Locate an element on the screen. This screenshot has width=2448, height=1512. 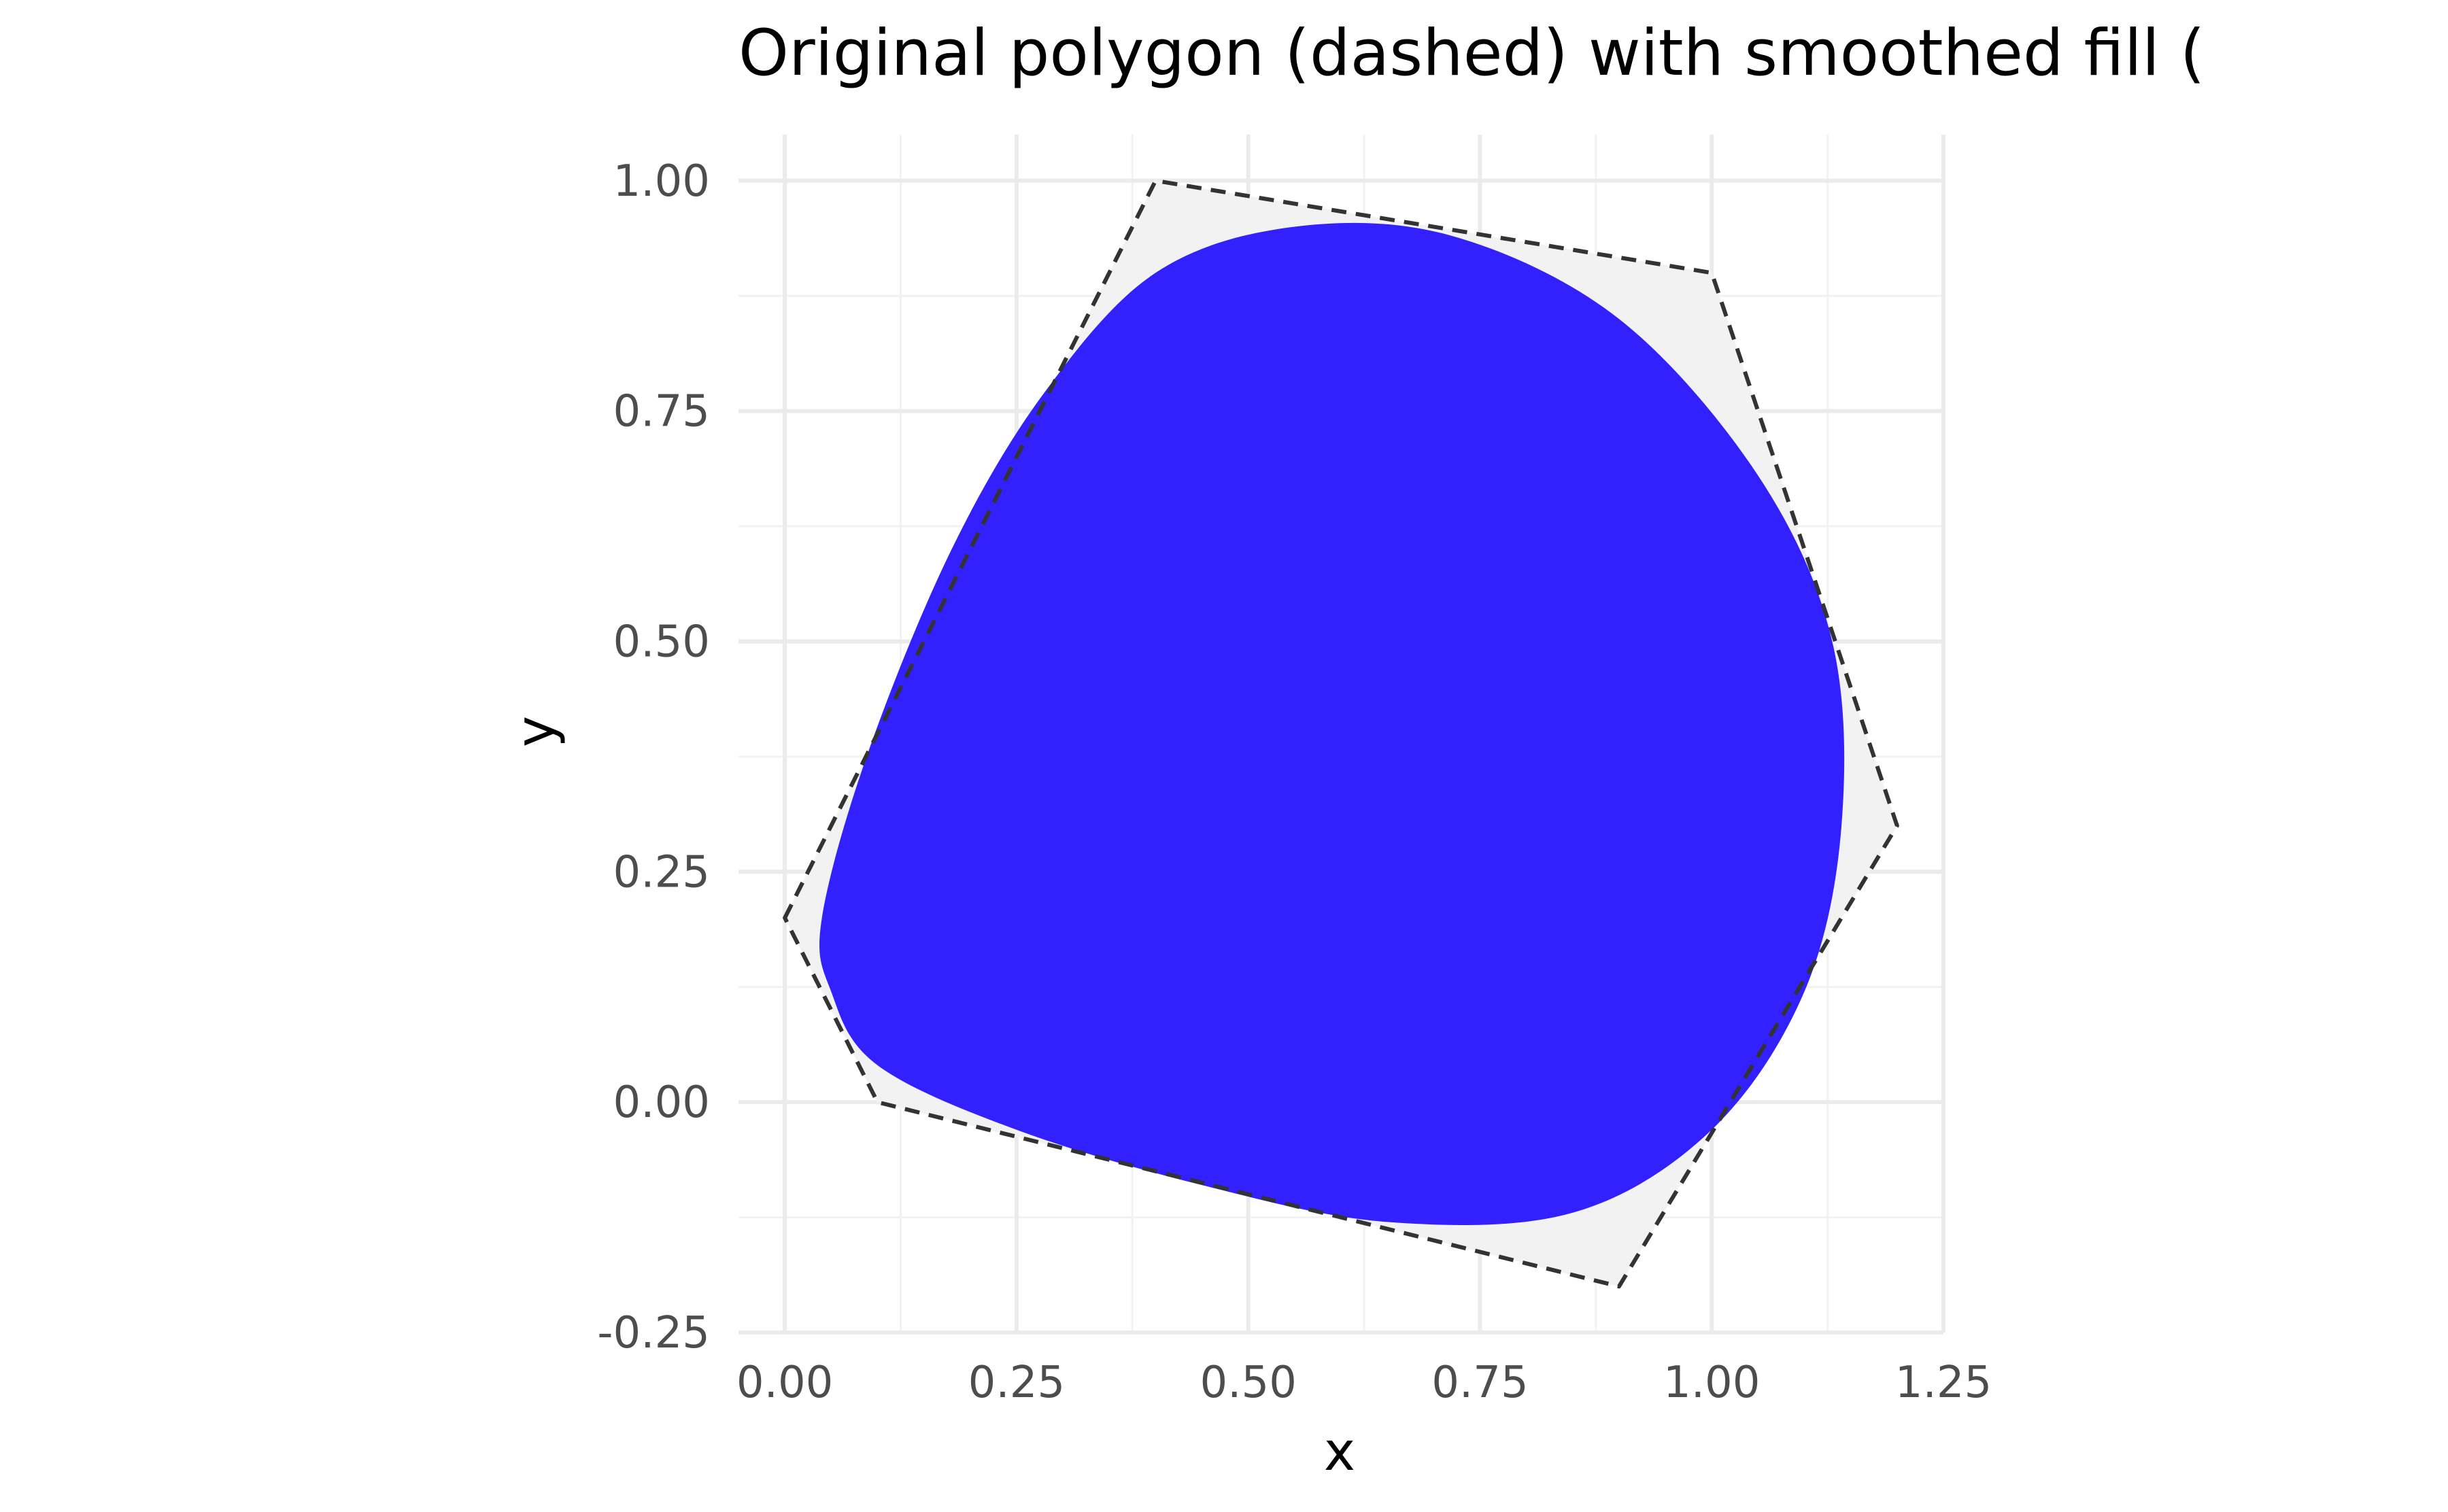
y-tick-label: 0.75 is located at coordinates (662, 412).